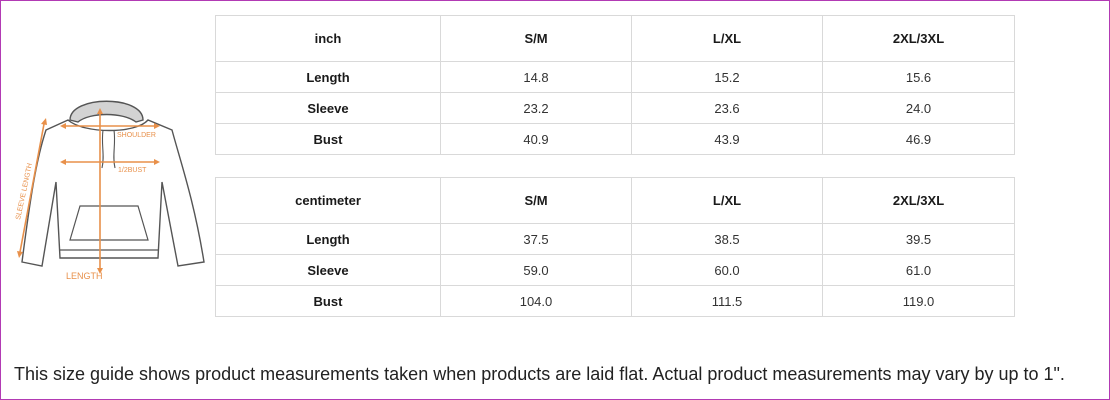 The width and height of the screenshot is (1110, 400). Describe the element at coordinates (536, 108) in the screenshot. I see `table-cell: 23.2` at that location.